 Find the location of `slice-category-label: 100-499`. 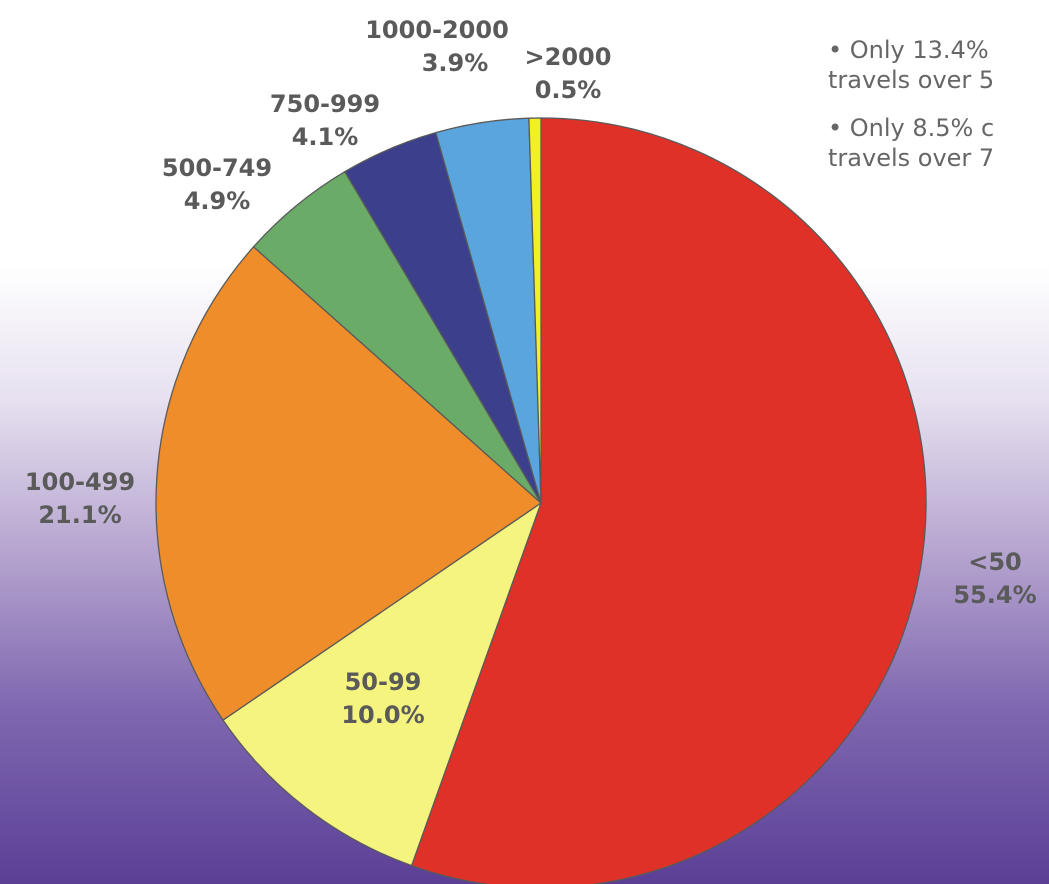

slice-category-label: 100-499 is located at coordinates (80, 482).